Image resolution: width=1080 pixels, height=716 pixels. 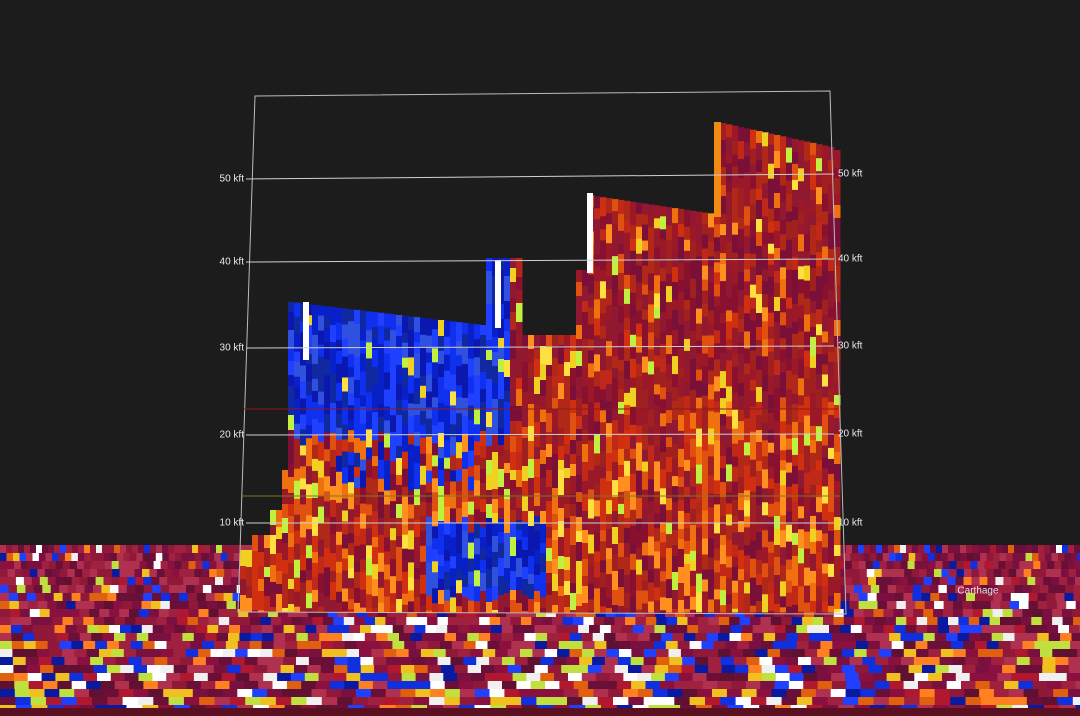 What do you see at coordinates (850, 523) in the screenshot?
I see `height-label: 10 kft` at bounding box center [850, 523].